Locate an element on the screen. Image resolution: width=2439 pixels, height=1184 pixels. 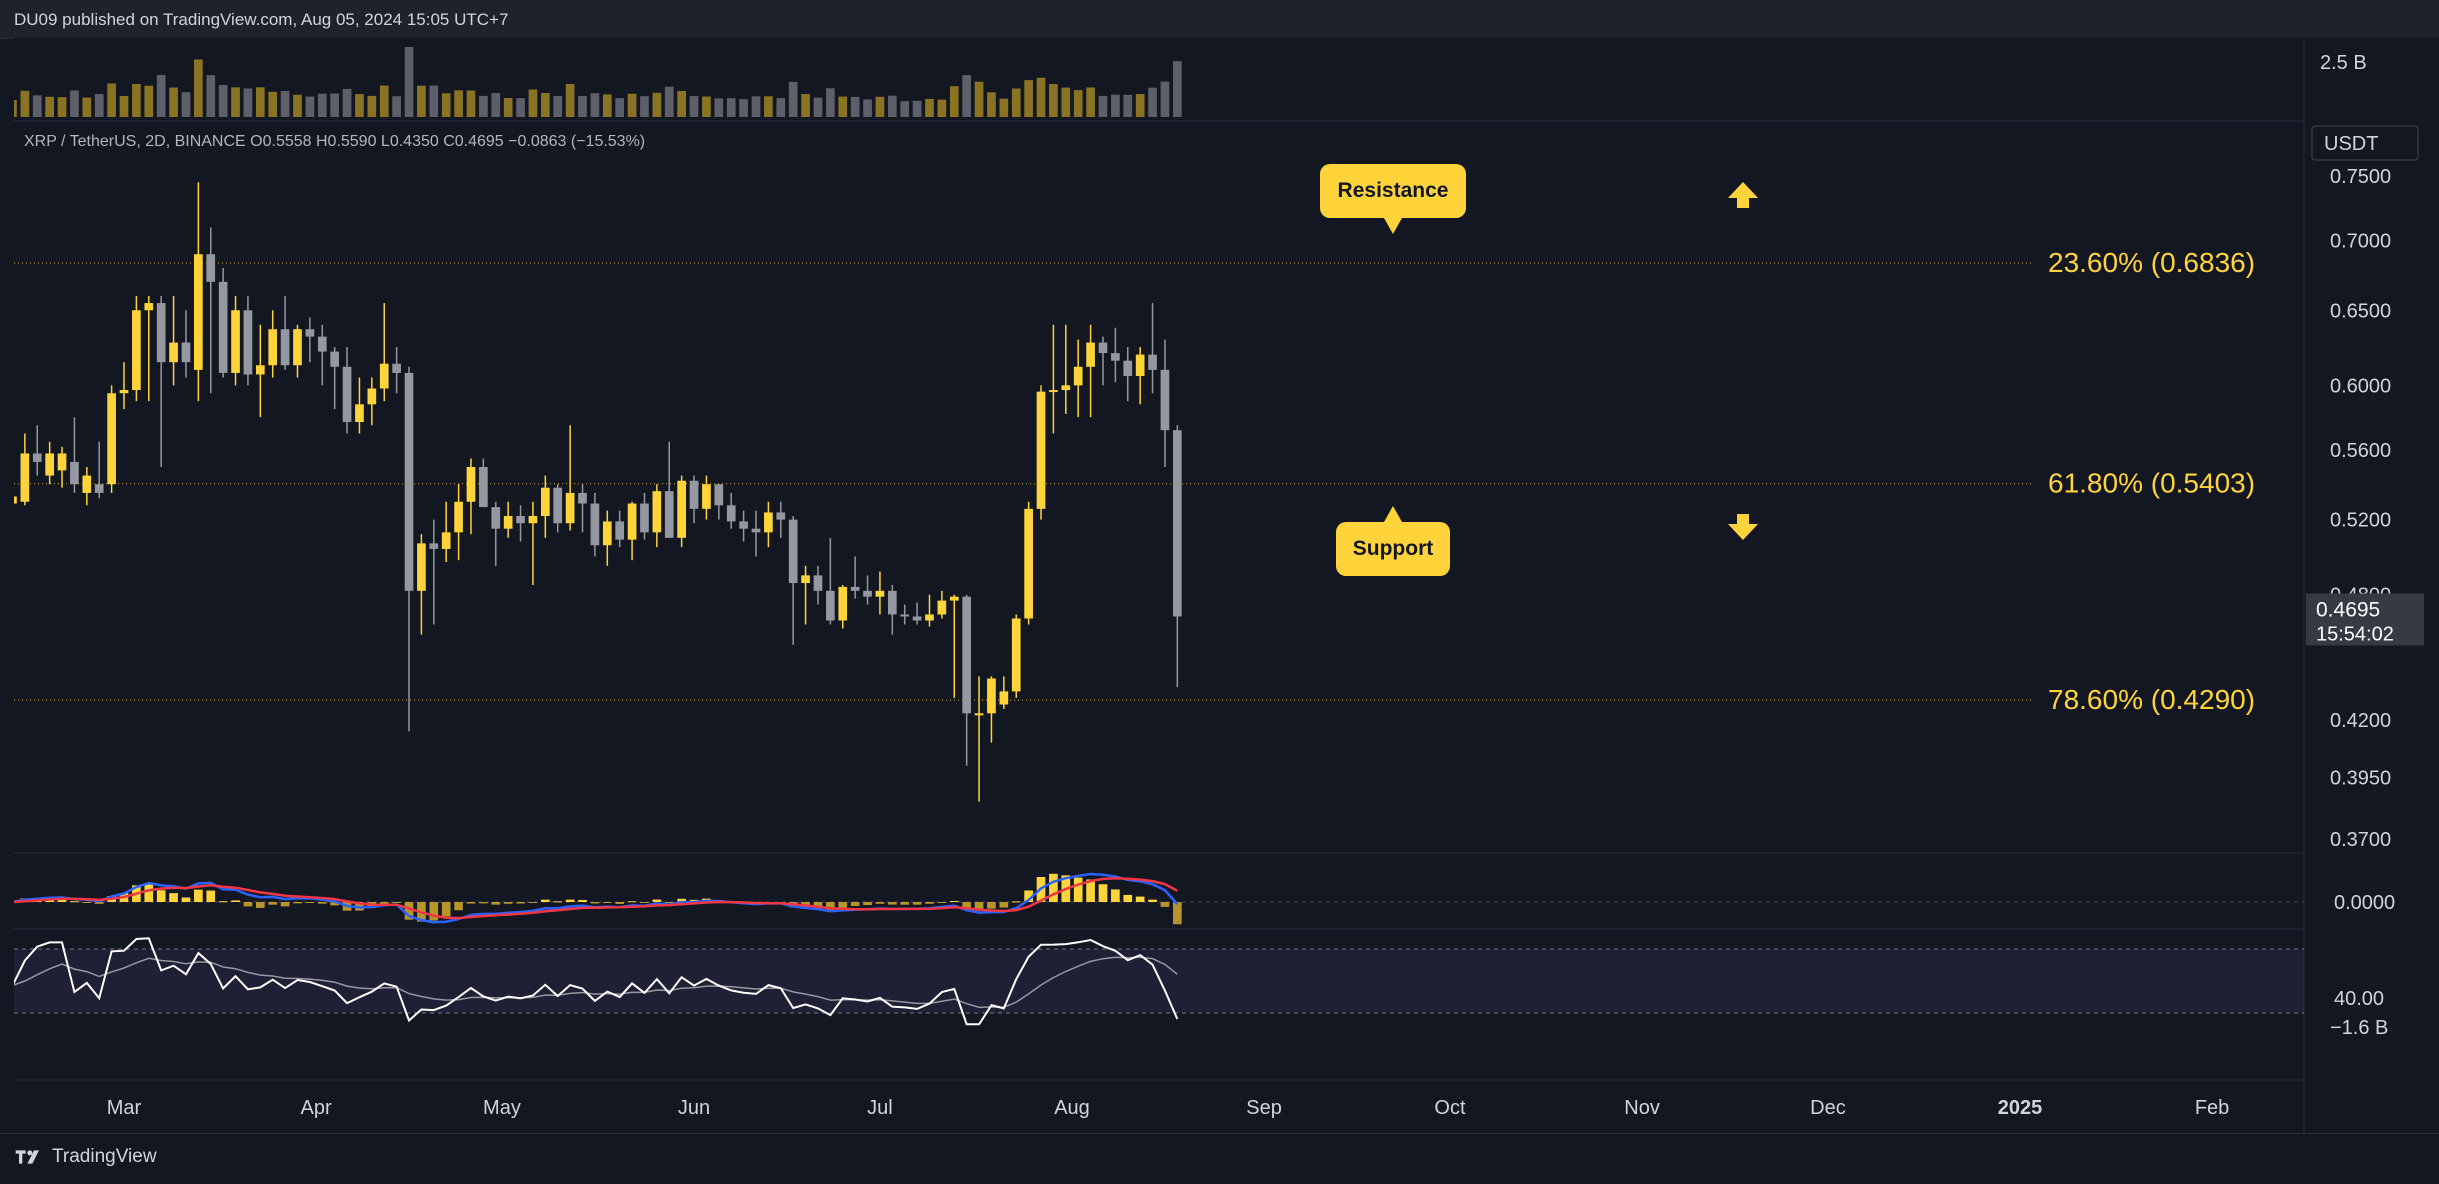
currency-label: USDT is located at coordinates (2351, 144).